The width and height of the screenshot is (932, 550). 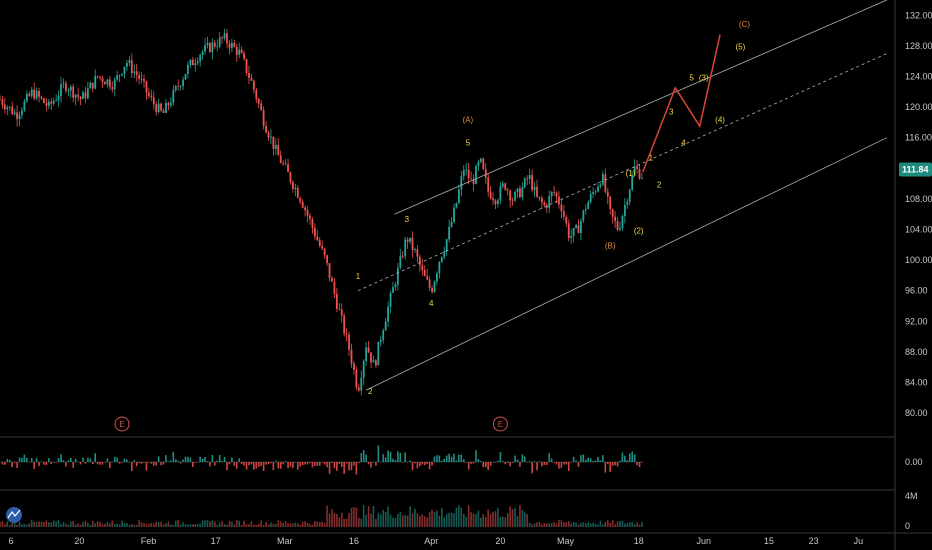 What do you see at coordinates (691, 77) in the screenshot?
I see `wave-label: 5` at bounding box center [691, 77].